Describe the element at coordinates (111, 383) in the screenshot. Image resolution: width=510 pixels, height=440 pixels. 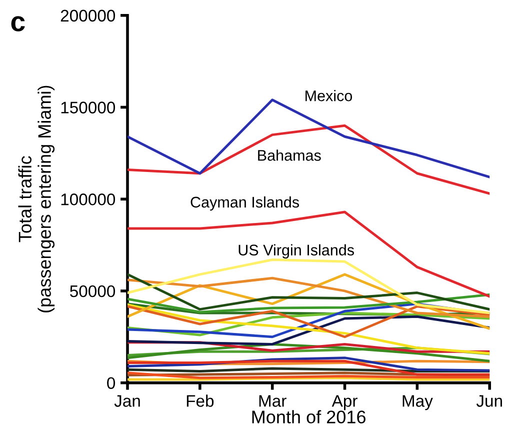
I see `y-tick-label: 0` at that location.